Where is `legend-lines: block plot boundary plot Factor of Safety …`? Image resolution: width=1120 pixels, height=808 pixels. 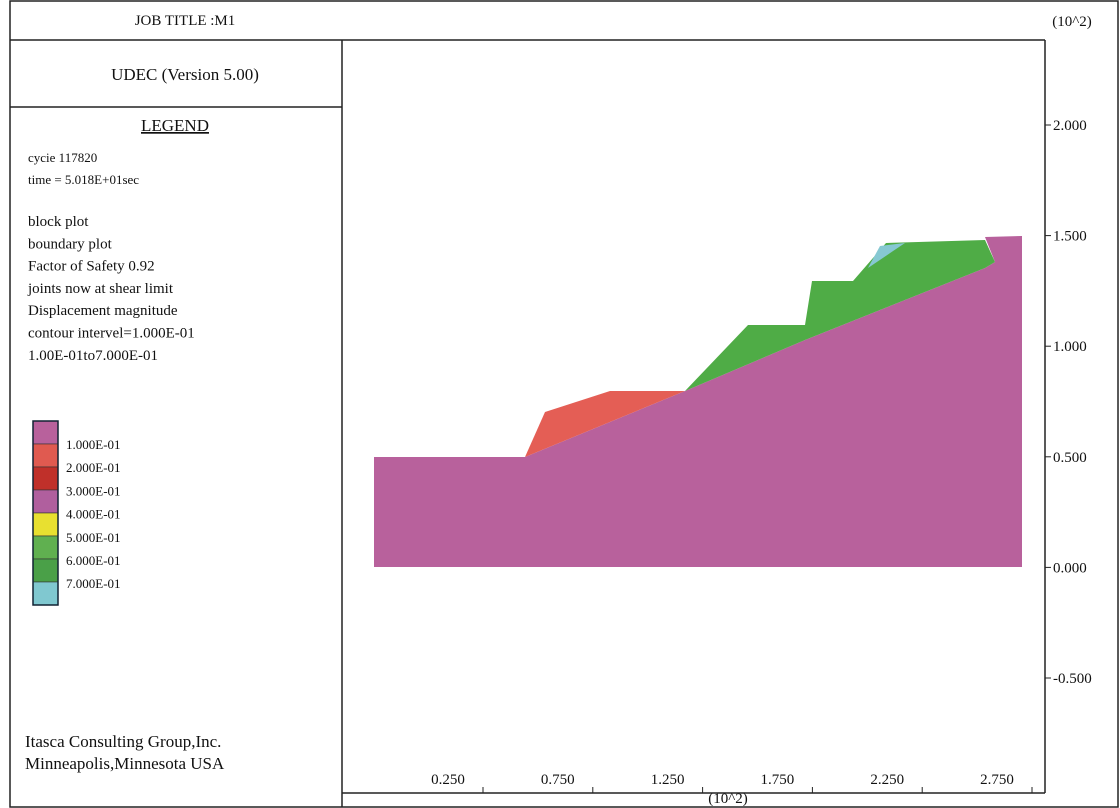 legend-lines: block plot boundary plot Factor of Safety … is located at coordinates (111, 289).